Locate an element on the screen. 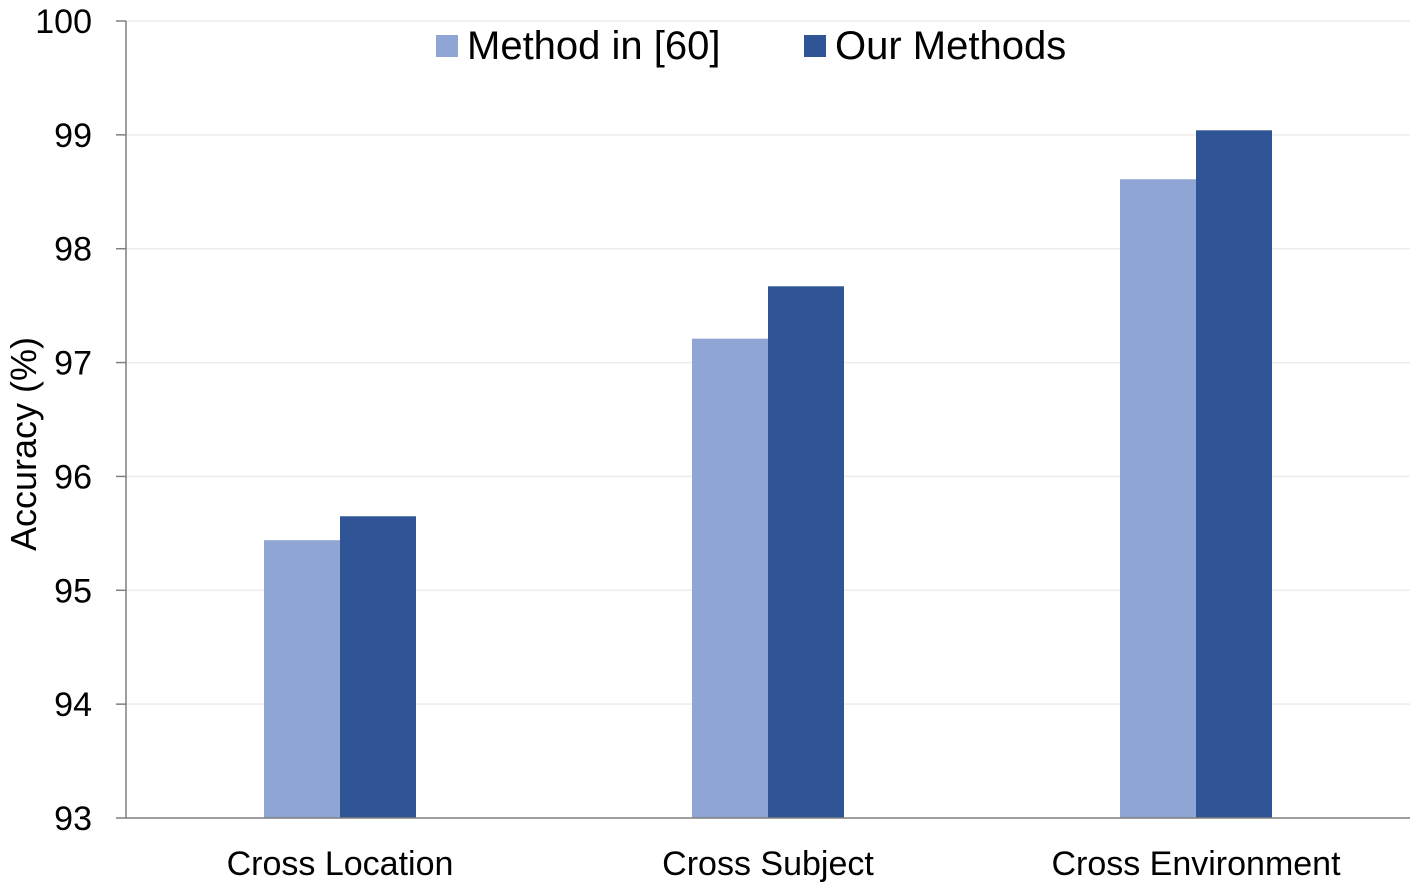 This screenshot has height=889, width=1413. y-tick-label: 96 is located at coordinates (73, 477).